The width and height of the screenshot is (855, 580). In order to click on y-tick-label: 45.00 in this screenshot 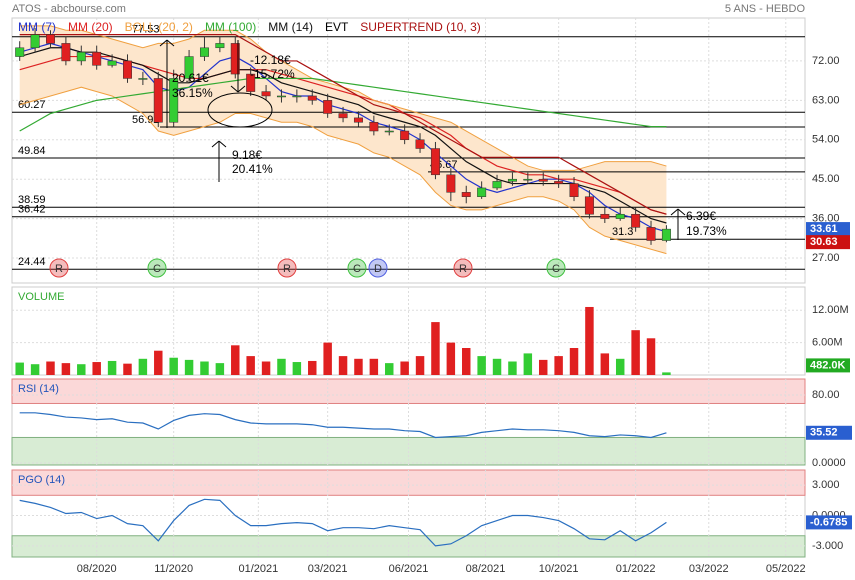, I will do `click(826, 179)`.